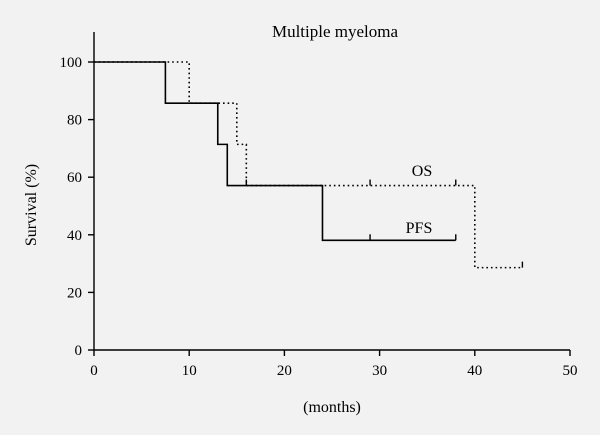 The height and width of the screenshot is (435, 600). Describe the element at coordinates (570, 371) in the screenshot. I see `x-tick-label: 50` at that location.